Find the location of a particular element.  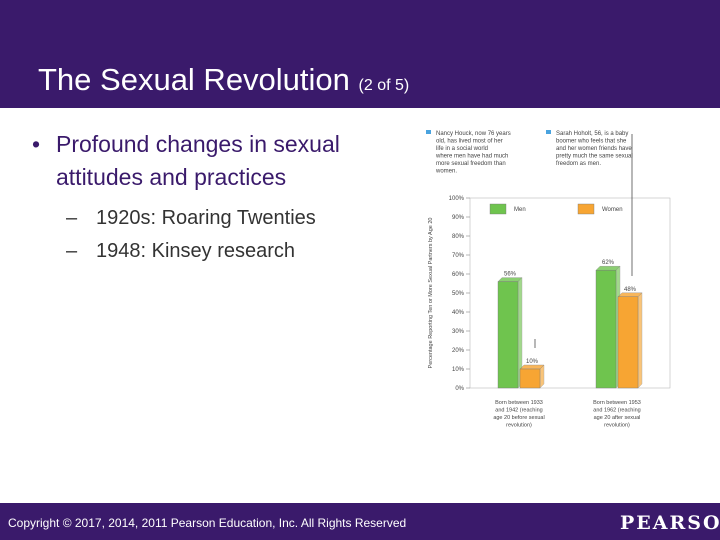

sub-bullet-item: – 1948: Kinsey research is located at coordinates (218, 251).